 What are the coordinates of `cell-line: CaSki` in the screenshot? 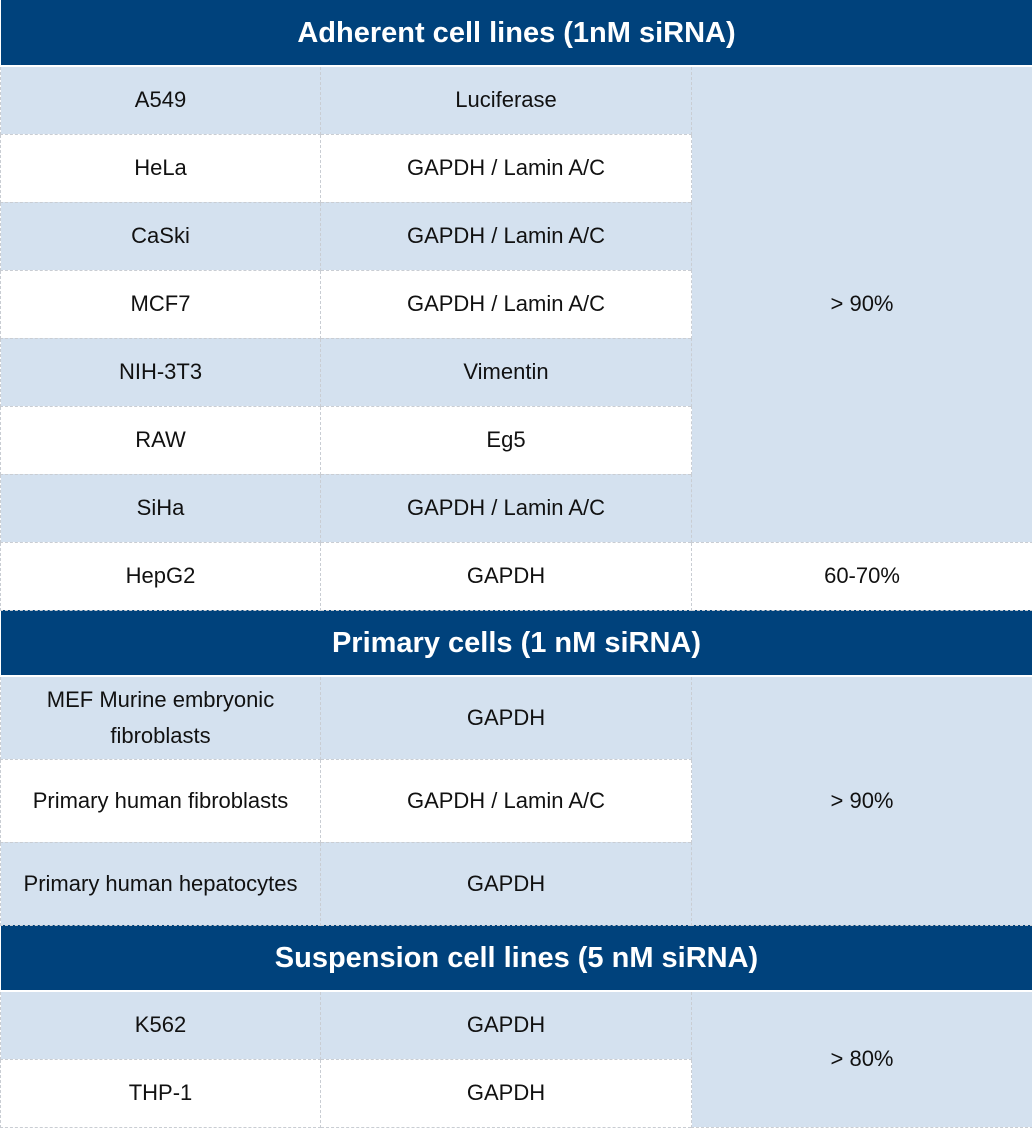 It's located at (160, 236).